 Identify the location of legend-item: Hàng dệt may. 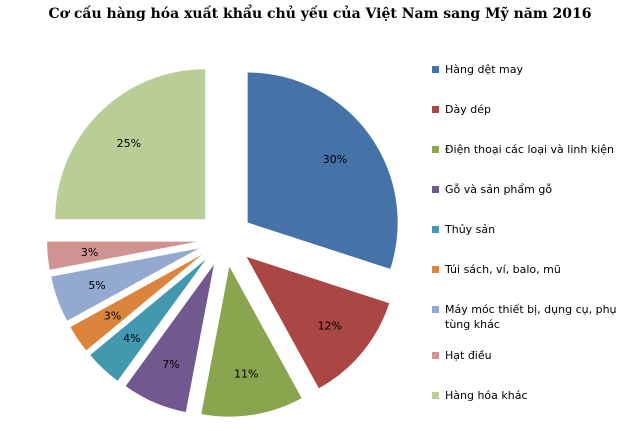
(534, 69).